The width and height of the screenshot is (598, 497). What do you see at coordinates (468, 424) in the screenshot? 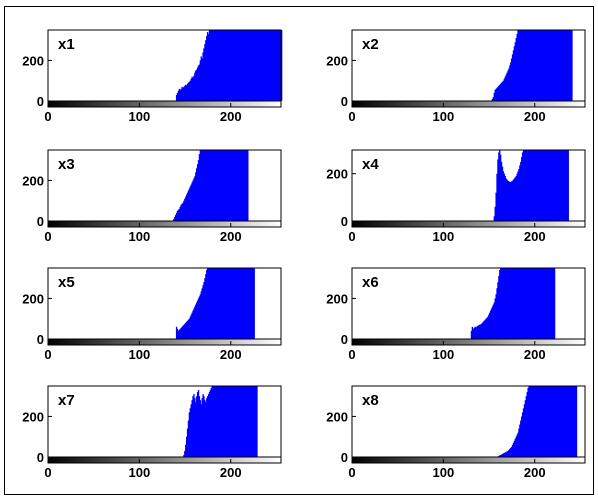
I see `axes-border` at bounding box center [468, 424].